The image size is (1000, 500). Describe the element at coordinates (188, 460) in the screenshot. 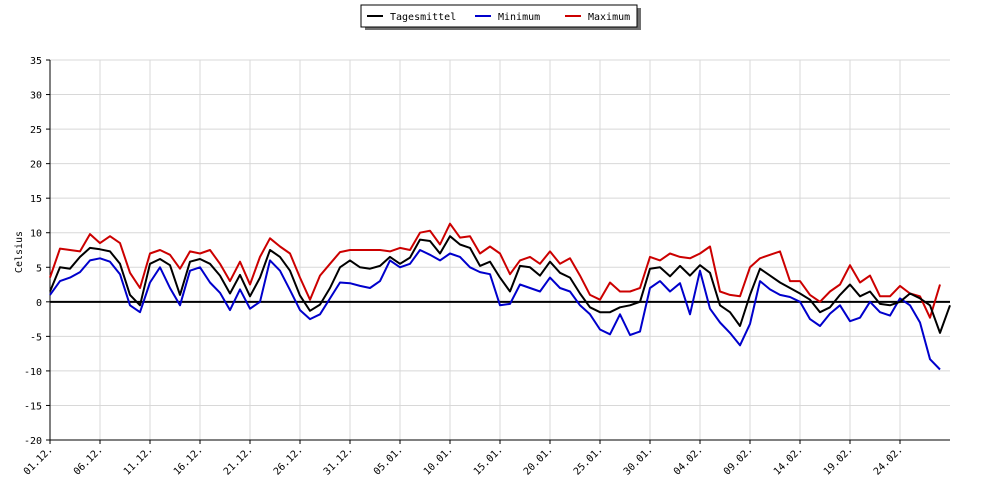

I see `x-tick-label: 16.12.` at that location.